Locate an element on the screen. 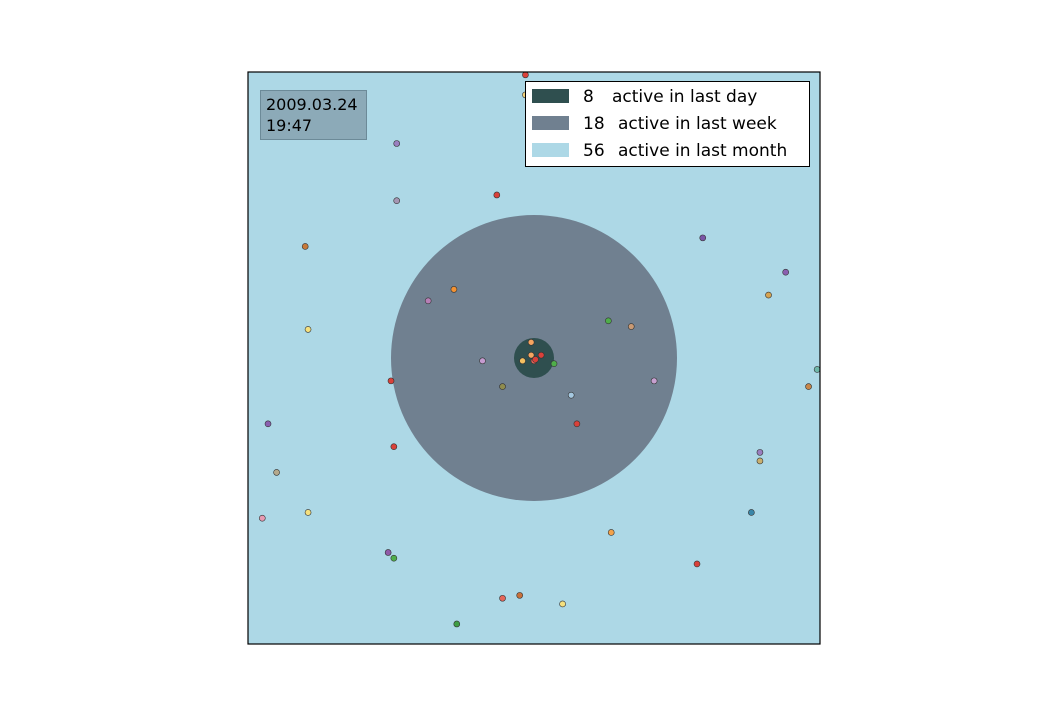 The height and width of the screenshot is (715, 1040). legend-count-week: 18 is located at coordinates (594, 124).